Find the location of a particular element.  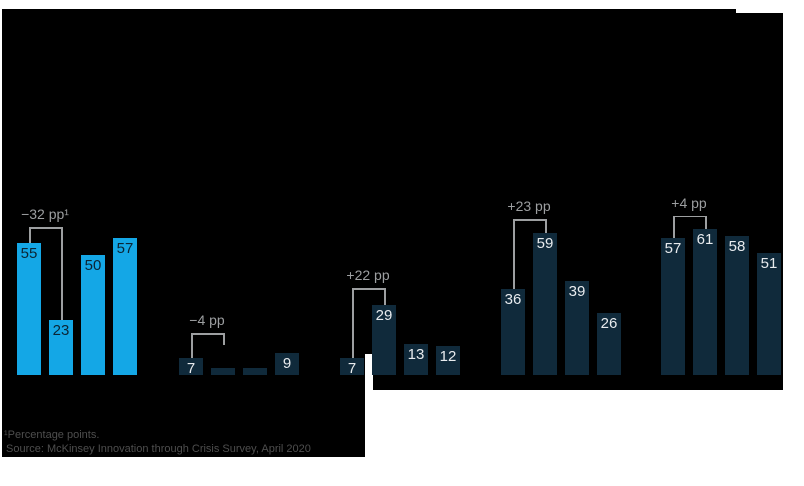

bar: 39 is located at coordinates (577, 328).